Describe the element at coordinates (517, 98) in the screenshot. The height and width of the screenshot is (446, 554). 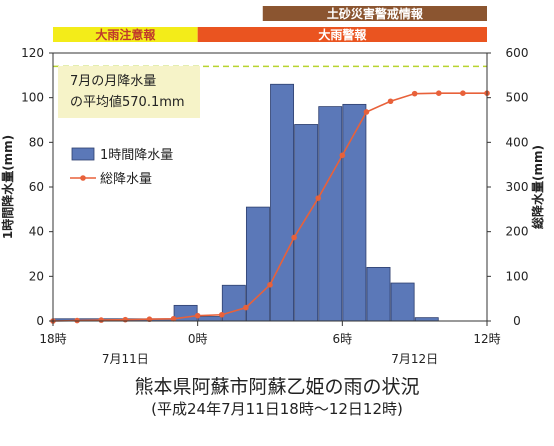
I see `right-tick-label-5: 500` at that location.